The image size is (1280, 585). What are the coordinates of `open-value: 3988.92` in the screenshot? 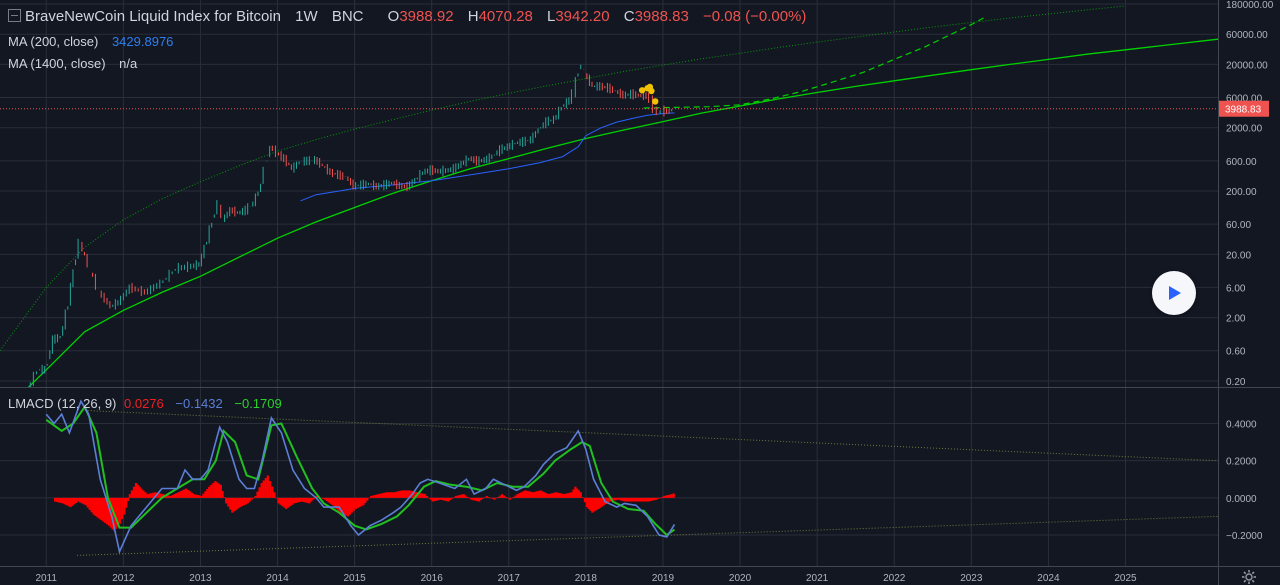 It's located at (426, 16).